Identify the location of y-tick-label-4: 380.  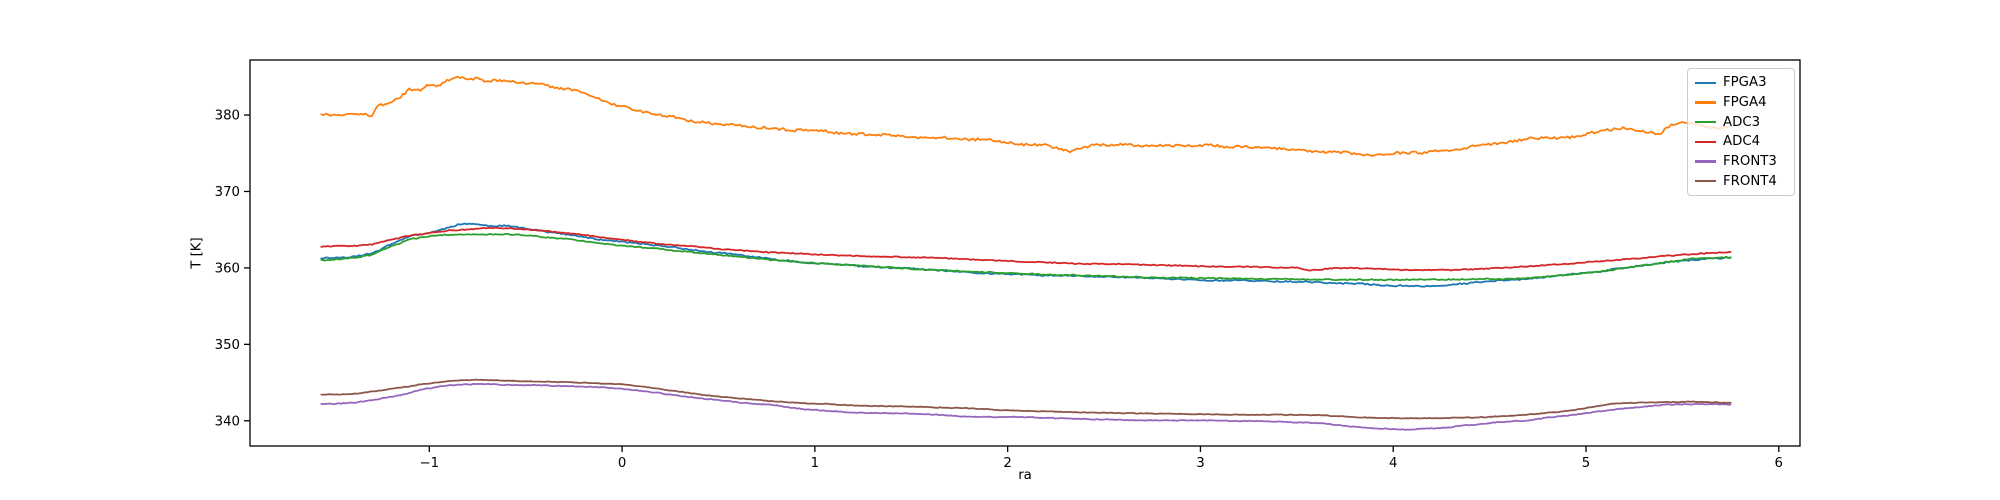
(227, 116).